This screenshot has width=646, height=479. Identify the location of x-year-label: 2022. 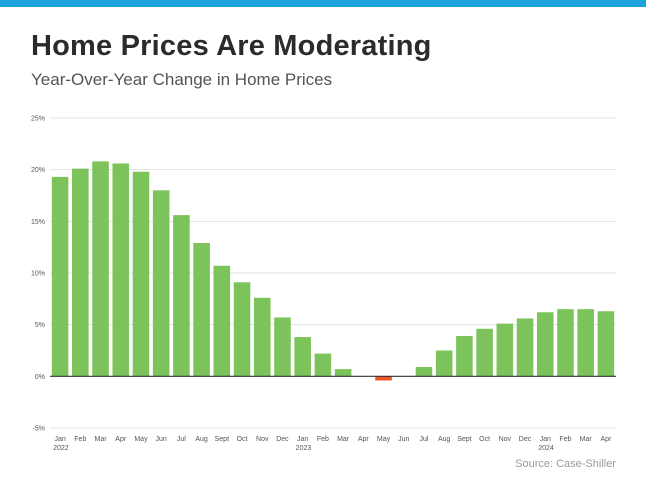
(61, 448).